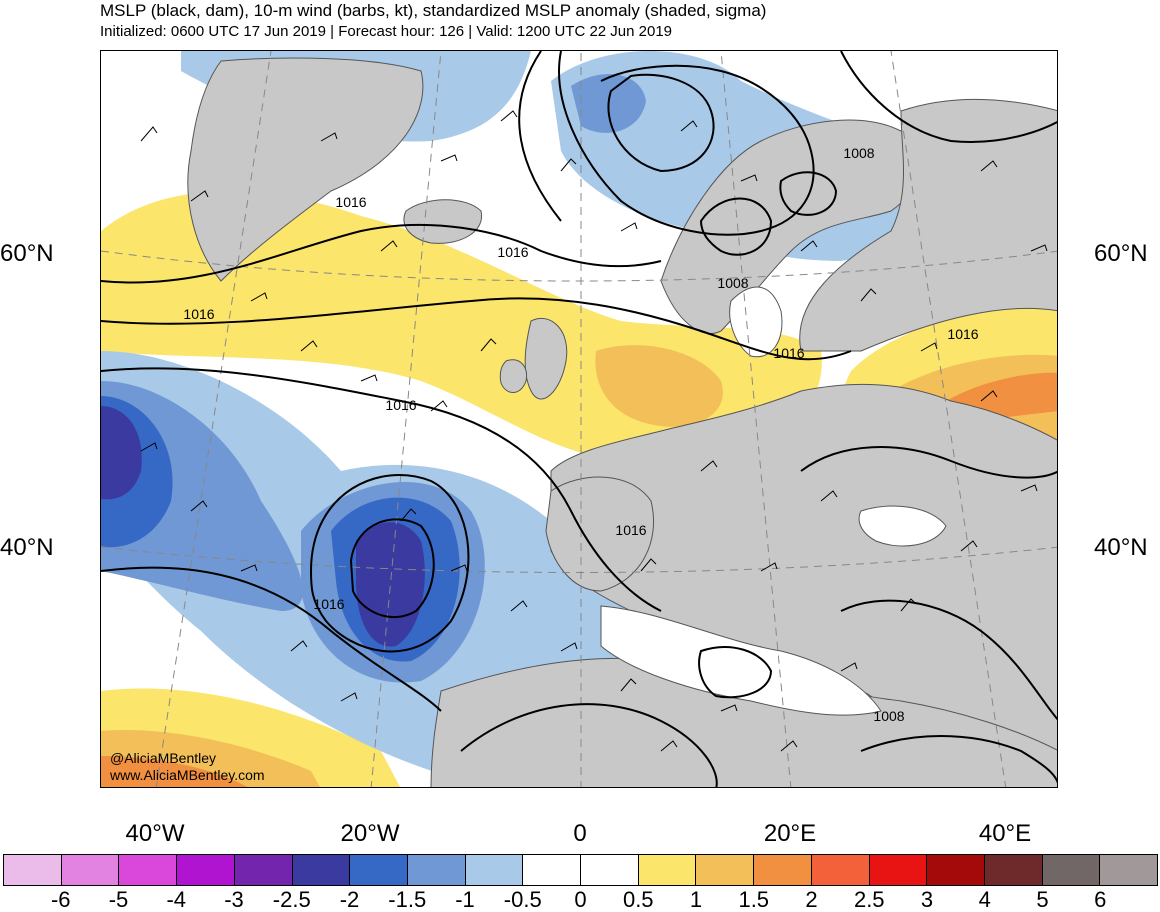 The height and width of the screenshot is (912, 1160). Describe the element at coordinates (465, 899) in the screenshot. I see `colorbar-tick-label: -1` at that location.